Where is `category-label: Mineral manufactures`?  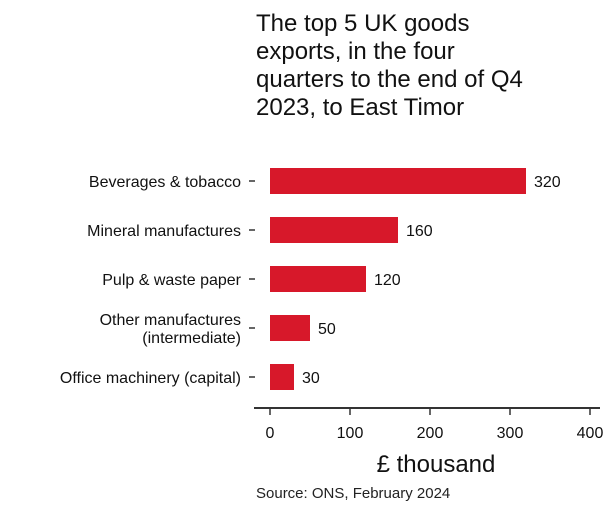 category-label: Mineral manufactures is located at coordinates (164, 231).